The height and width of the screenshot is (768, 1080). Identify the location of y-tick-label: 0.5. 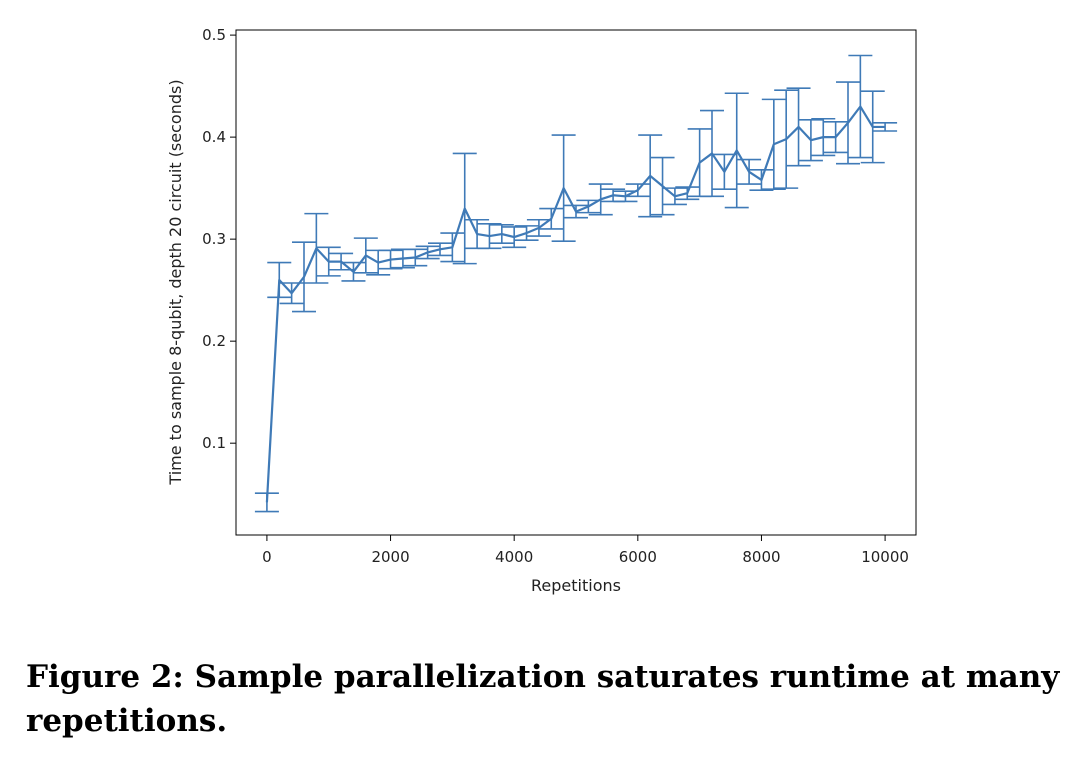
(214, 35).